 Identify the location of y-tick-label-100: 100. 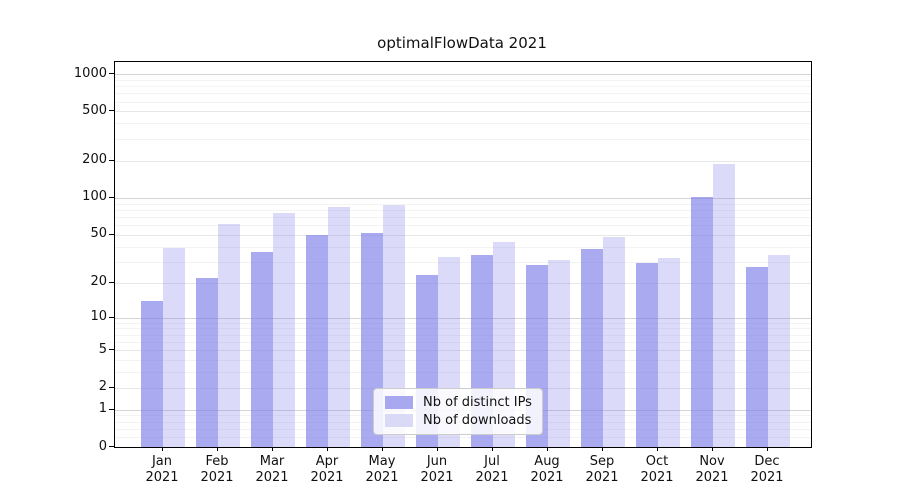
(94, 197).